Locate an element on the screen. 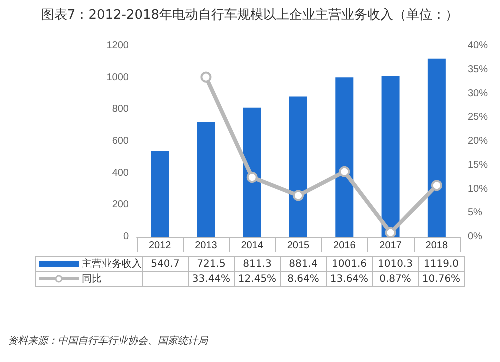 The height and width of the screenshot is (362, 500). y-tick-label: 200 is located at coordinates (121, 205).